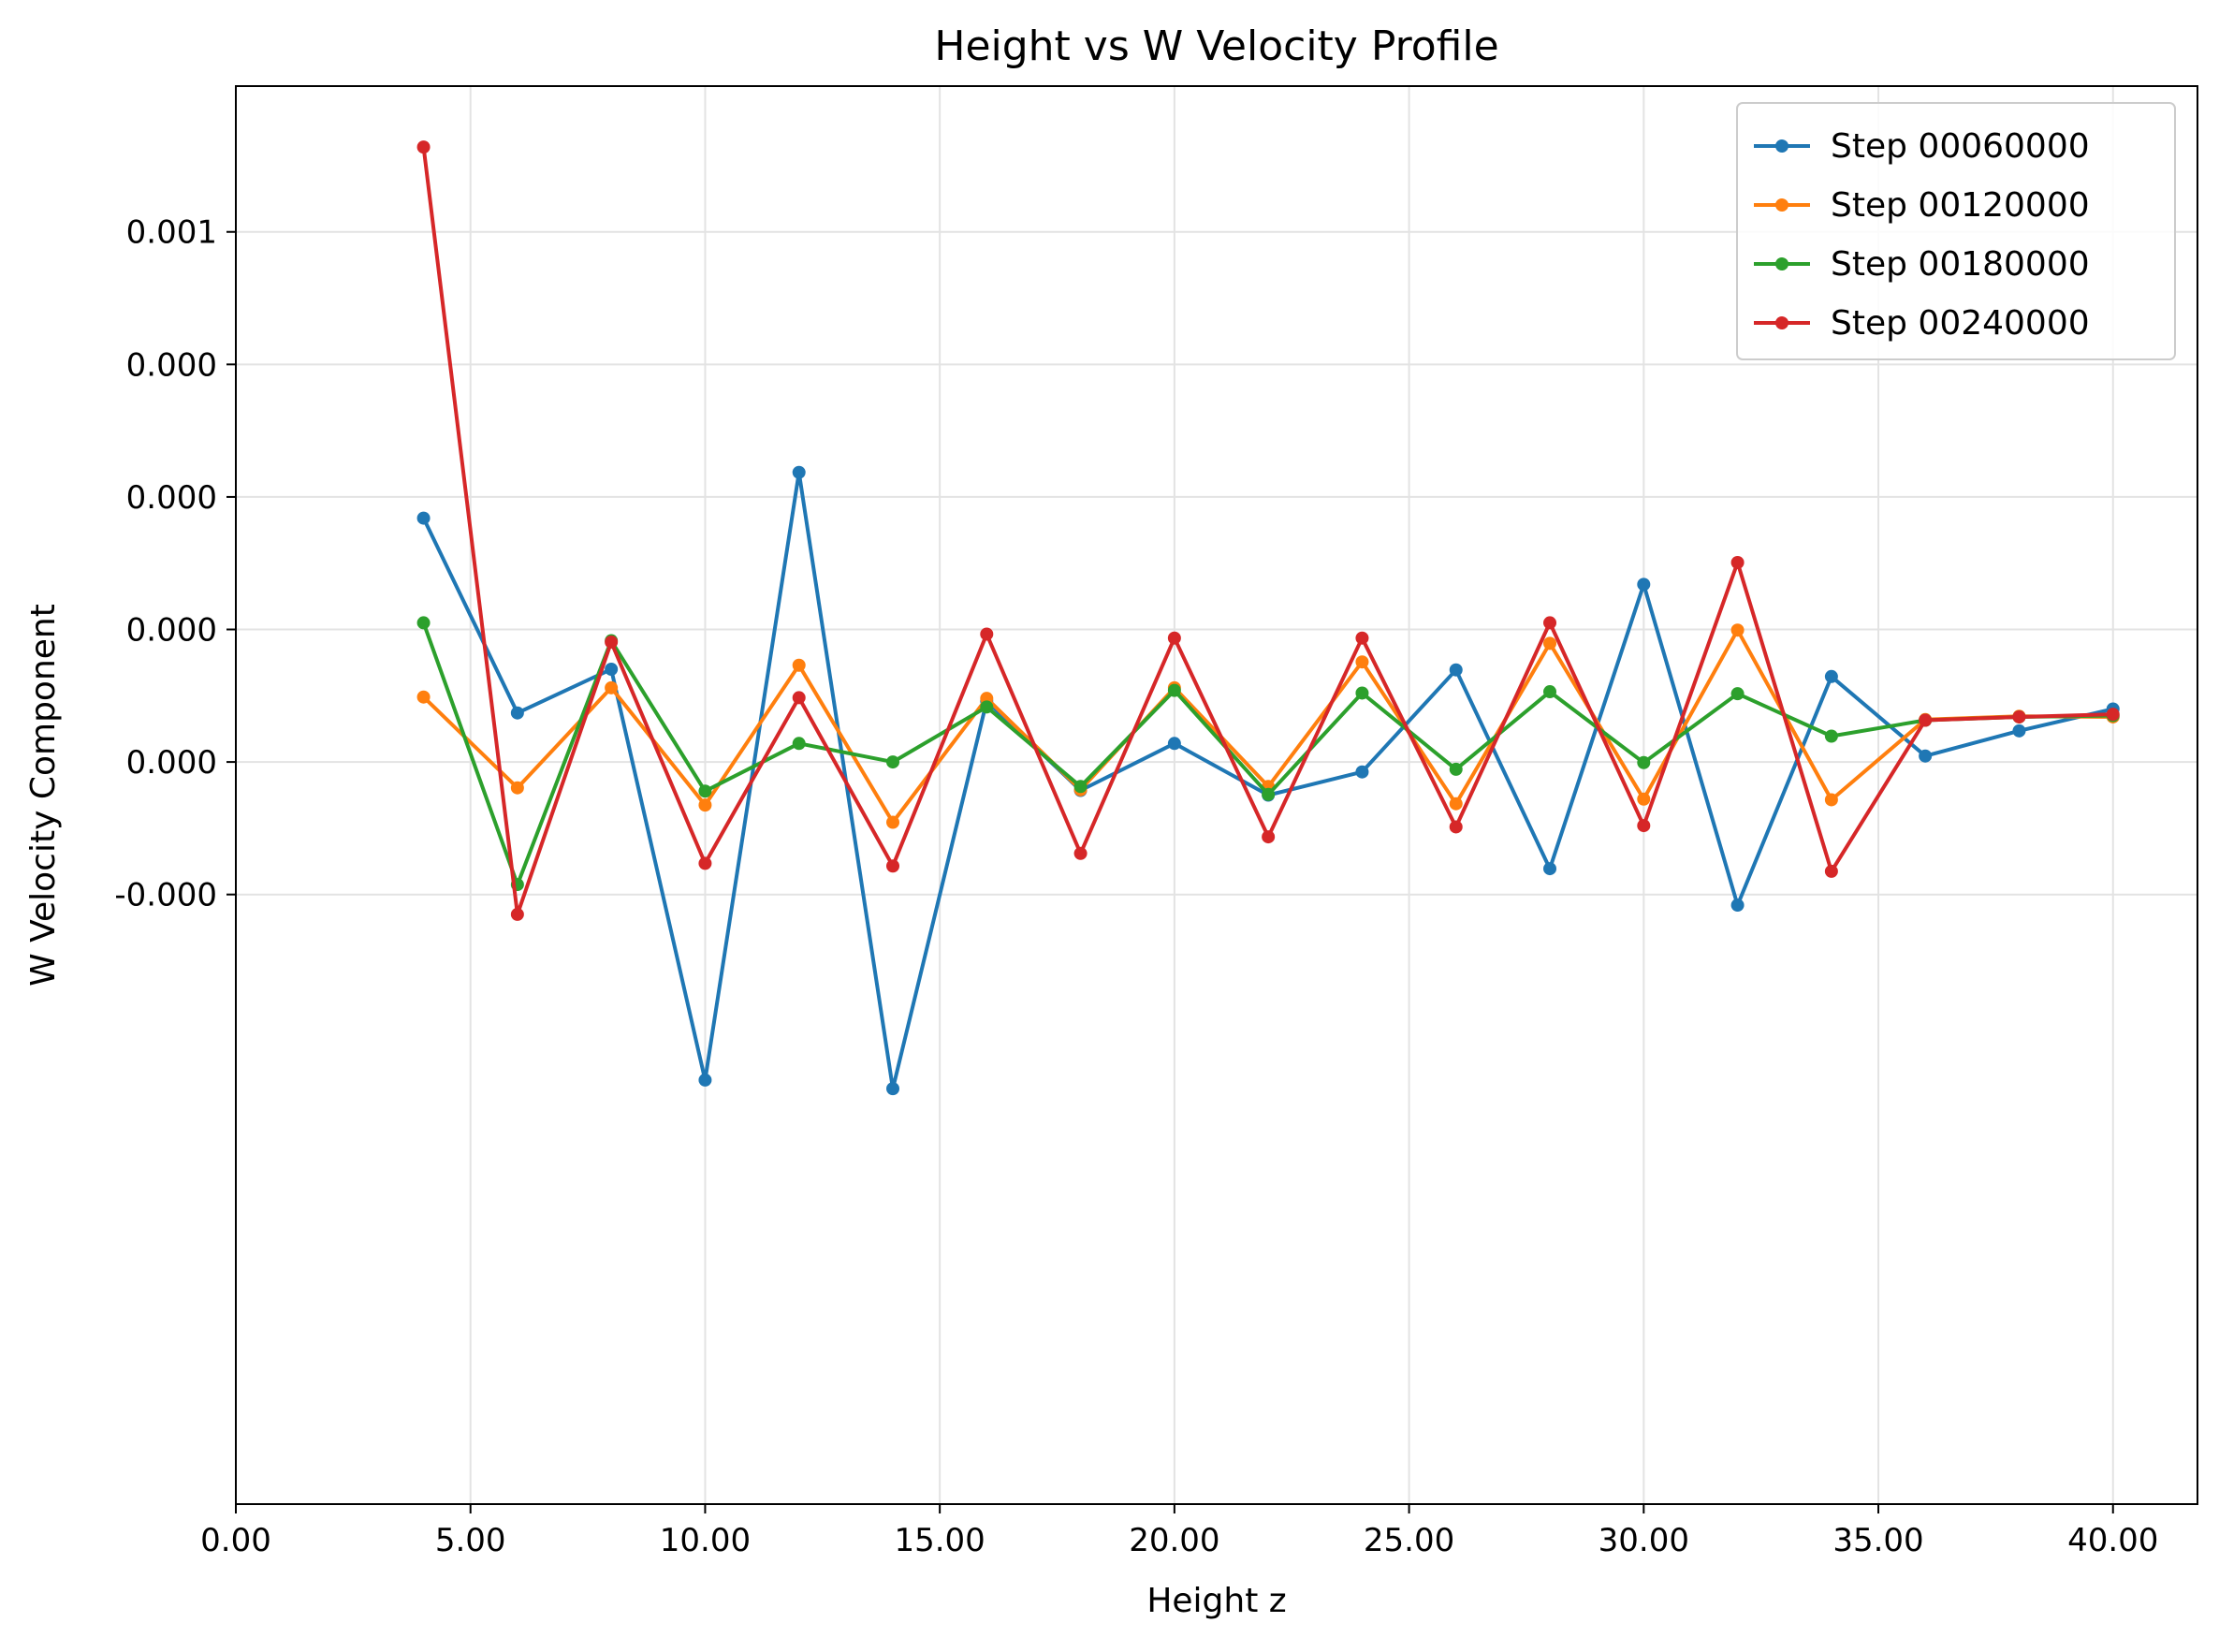 The image size is (2219, 1652). Describe the element at coordinates (1216, 46) in the screenshot. I see `chart-title: Height vs W Velocity Profile` at that location.